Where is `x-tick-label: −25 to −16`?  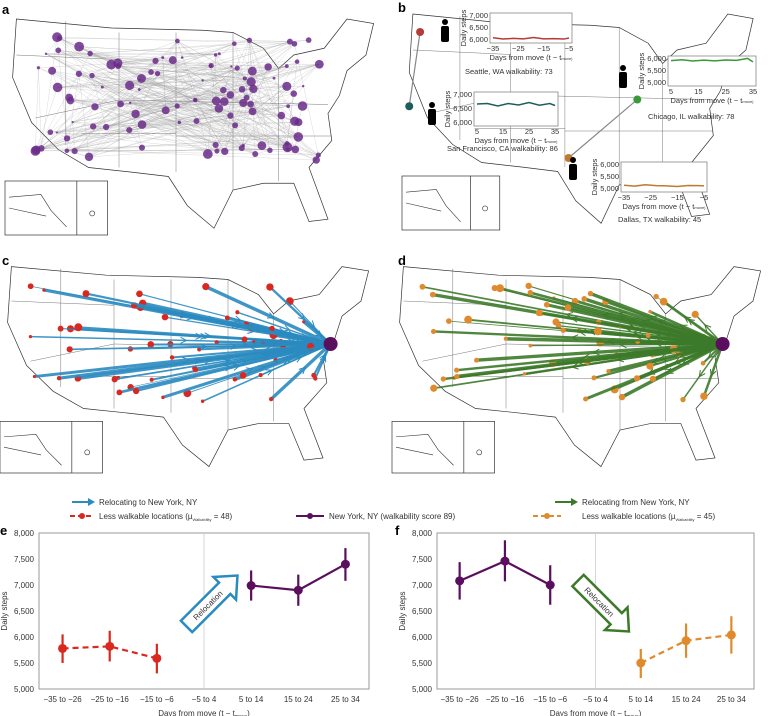 x-tick-label: −25 to −16 is located at coordinates (110, 699).